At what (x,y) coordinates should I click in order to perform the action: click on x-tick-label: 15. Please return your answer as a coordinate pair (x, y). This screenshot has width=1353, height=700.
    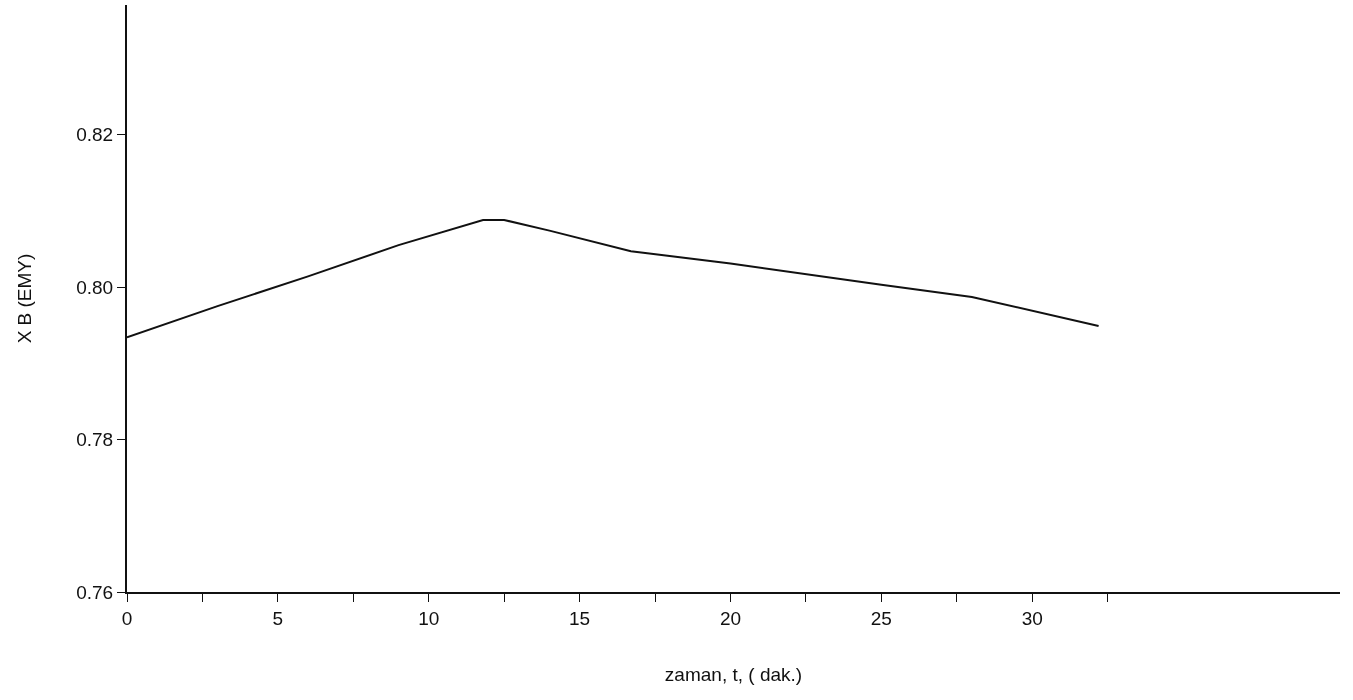
    Looking at the image, I should click on (580, 618).